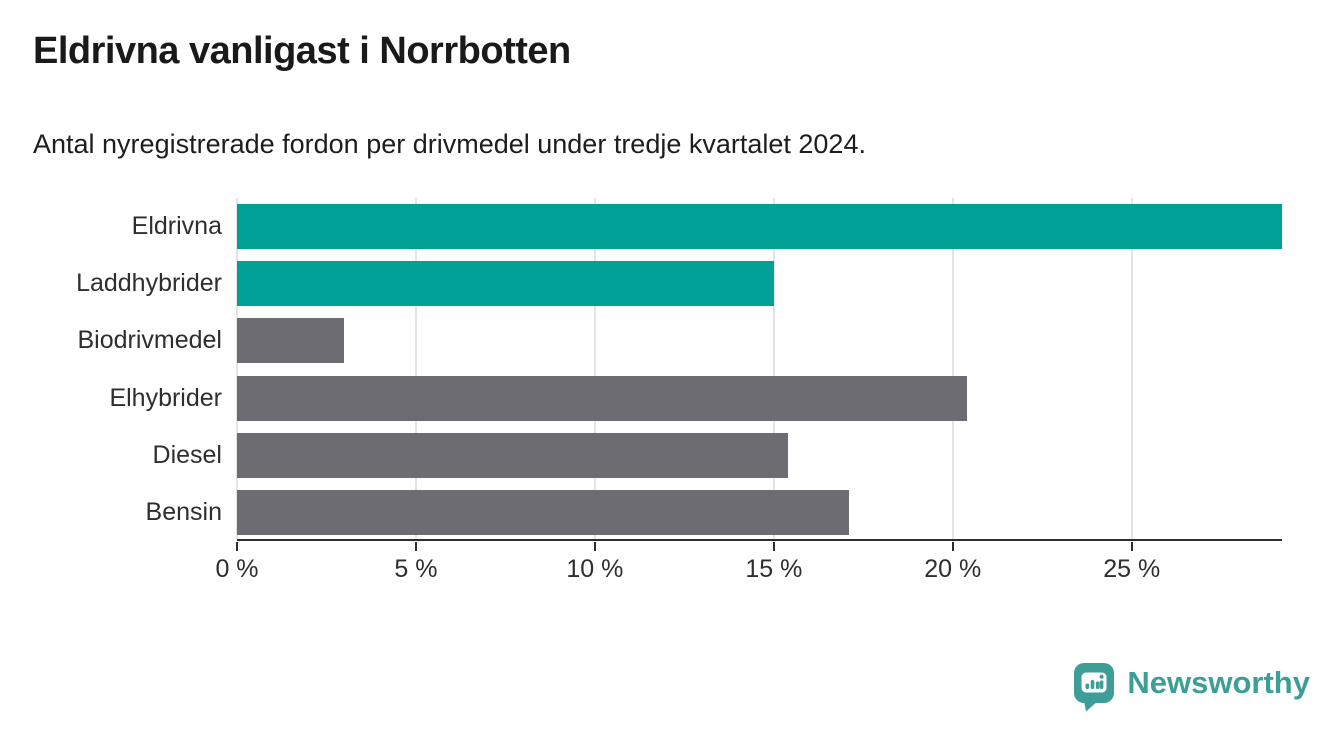 The height and width of the screenshot is (733, 1340). Describe the element at coordinates (291, 340) in the screenshot. I see `bar-biodrivmedel` at that location.